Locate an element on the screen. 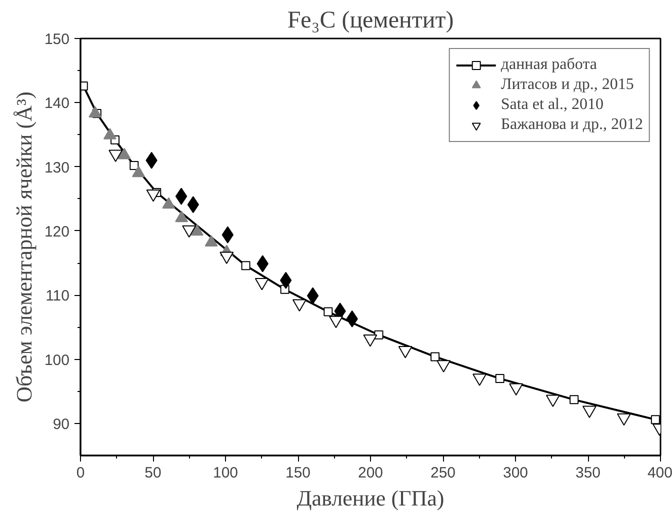 The height and width of the screenshot is (513, 672). legend-label: Бажанова и др., 2012 is located at coordinates (571, 125).